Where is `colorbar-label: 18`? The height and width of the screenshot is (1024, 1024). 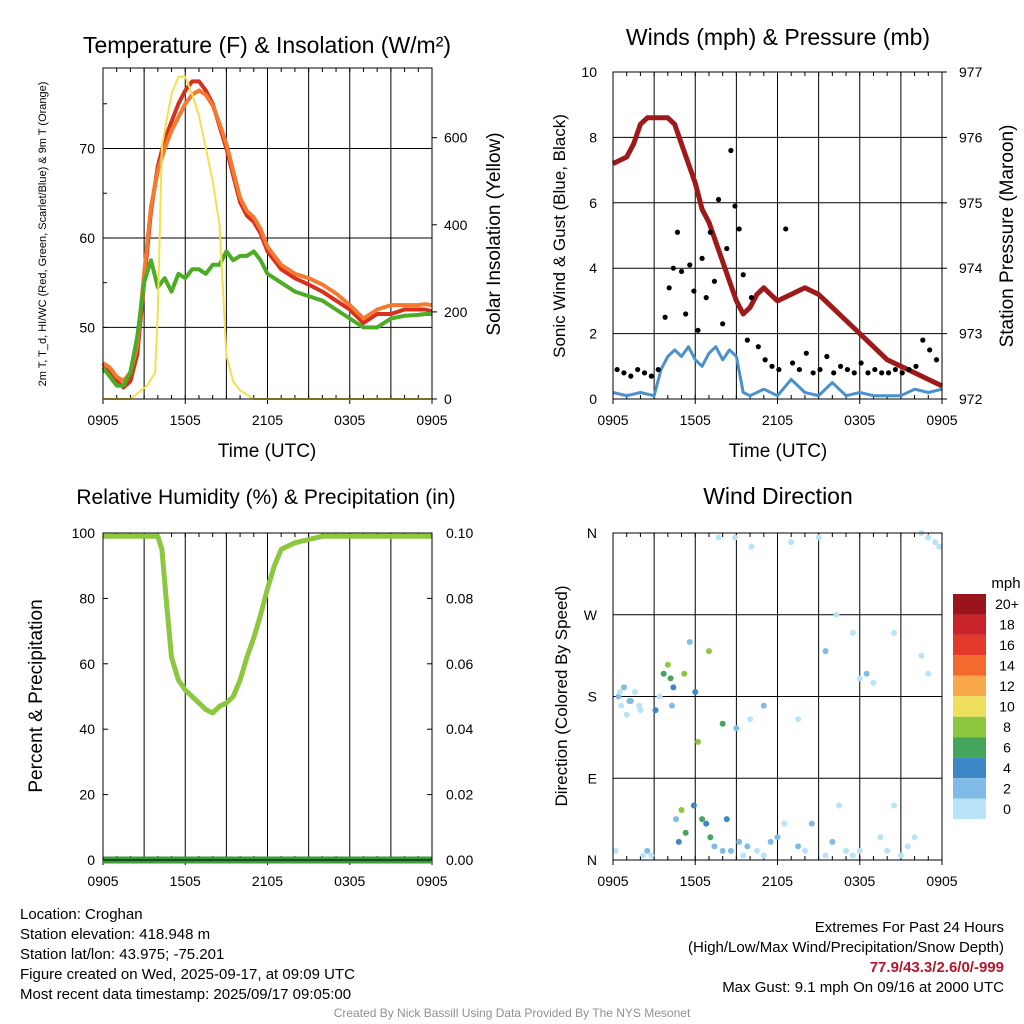 colorbar-label: 18 is located at coordinates (1007, 625).